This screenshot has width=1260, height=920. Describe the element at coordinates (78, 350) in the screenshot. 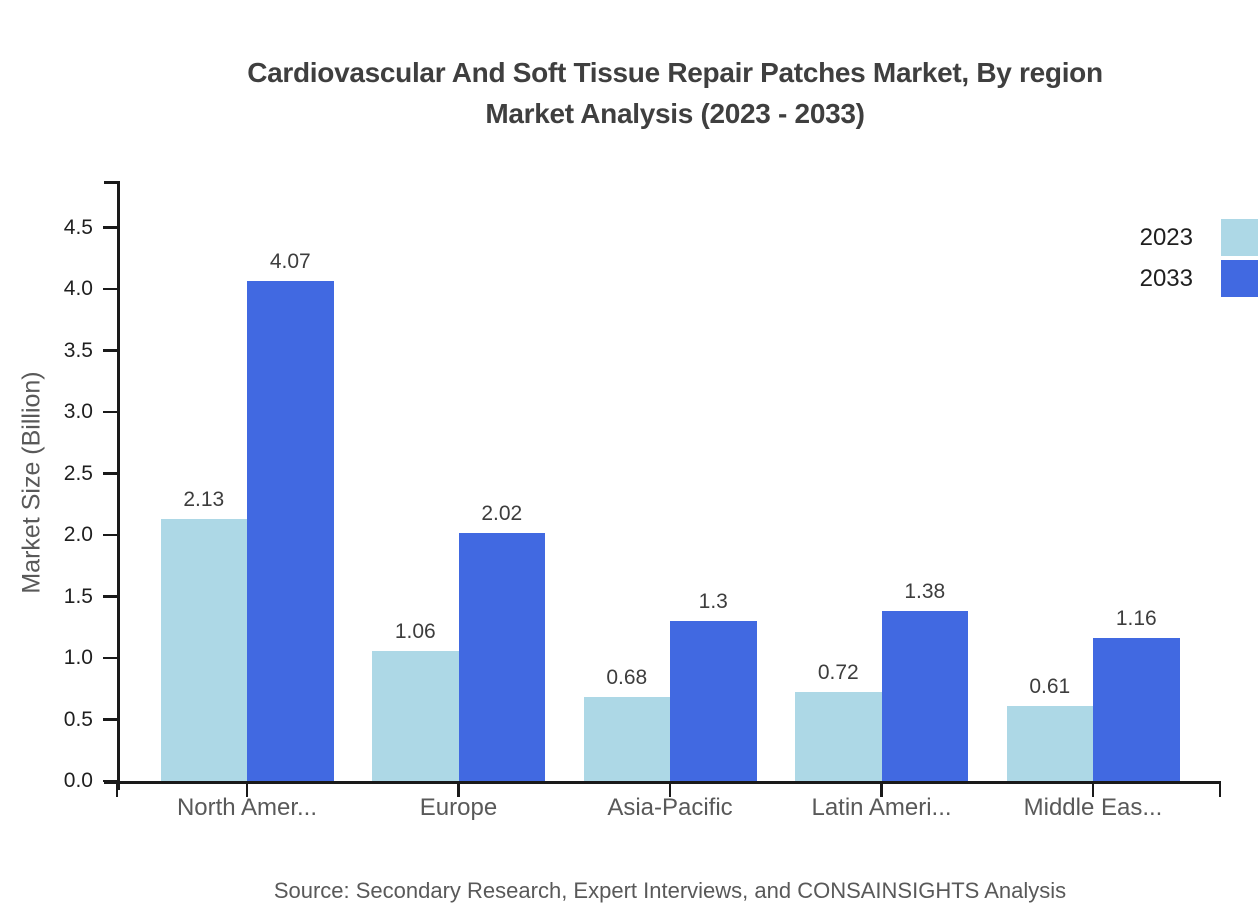

I see `y-tick-label: 3.5` at that location.